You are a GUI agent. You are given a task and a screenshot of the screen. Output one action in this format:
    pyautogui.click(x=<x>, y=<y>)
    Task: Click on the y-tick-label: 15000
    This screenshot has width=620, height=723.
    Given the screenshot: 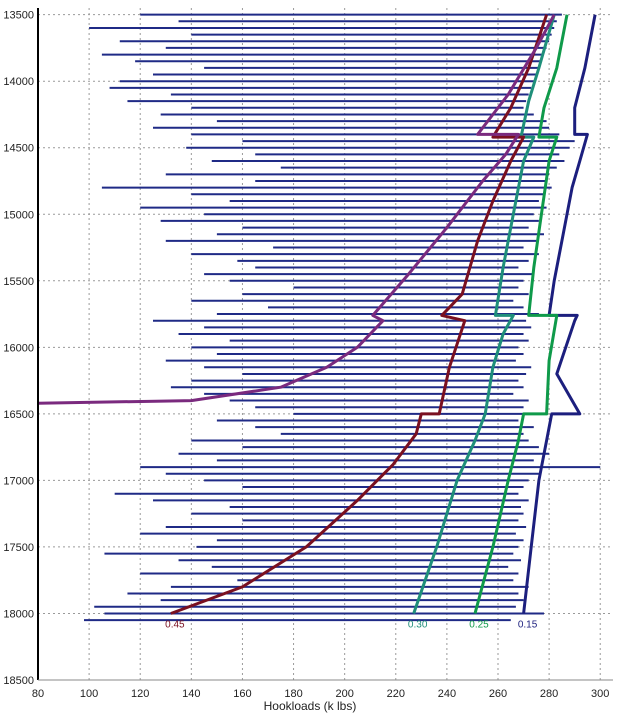 What is the action you would take?
    pyautogui.click(x=18, y=215)
    